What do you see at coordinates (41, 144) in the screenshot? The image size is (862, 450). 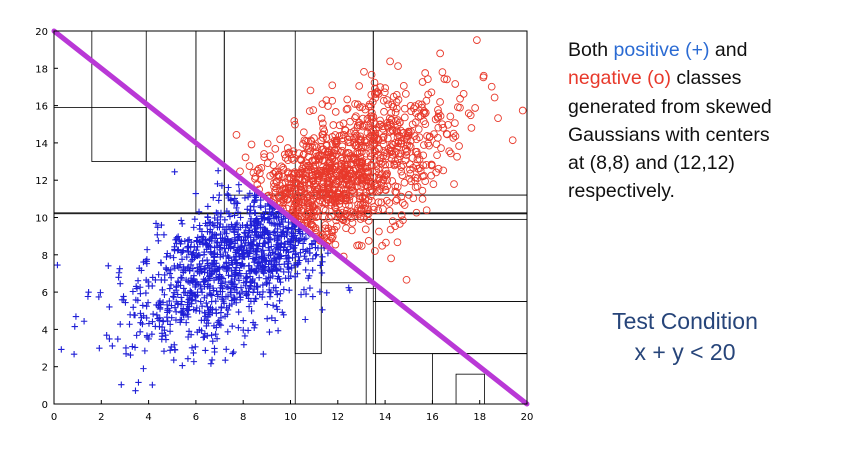 I see `y-tick-label: 14` at bounding box center [41, 144].